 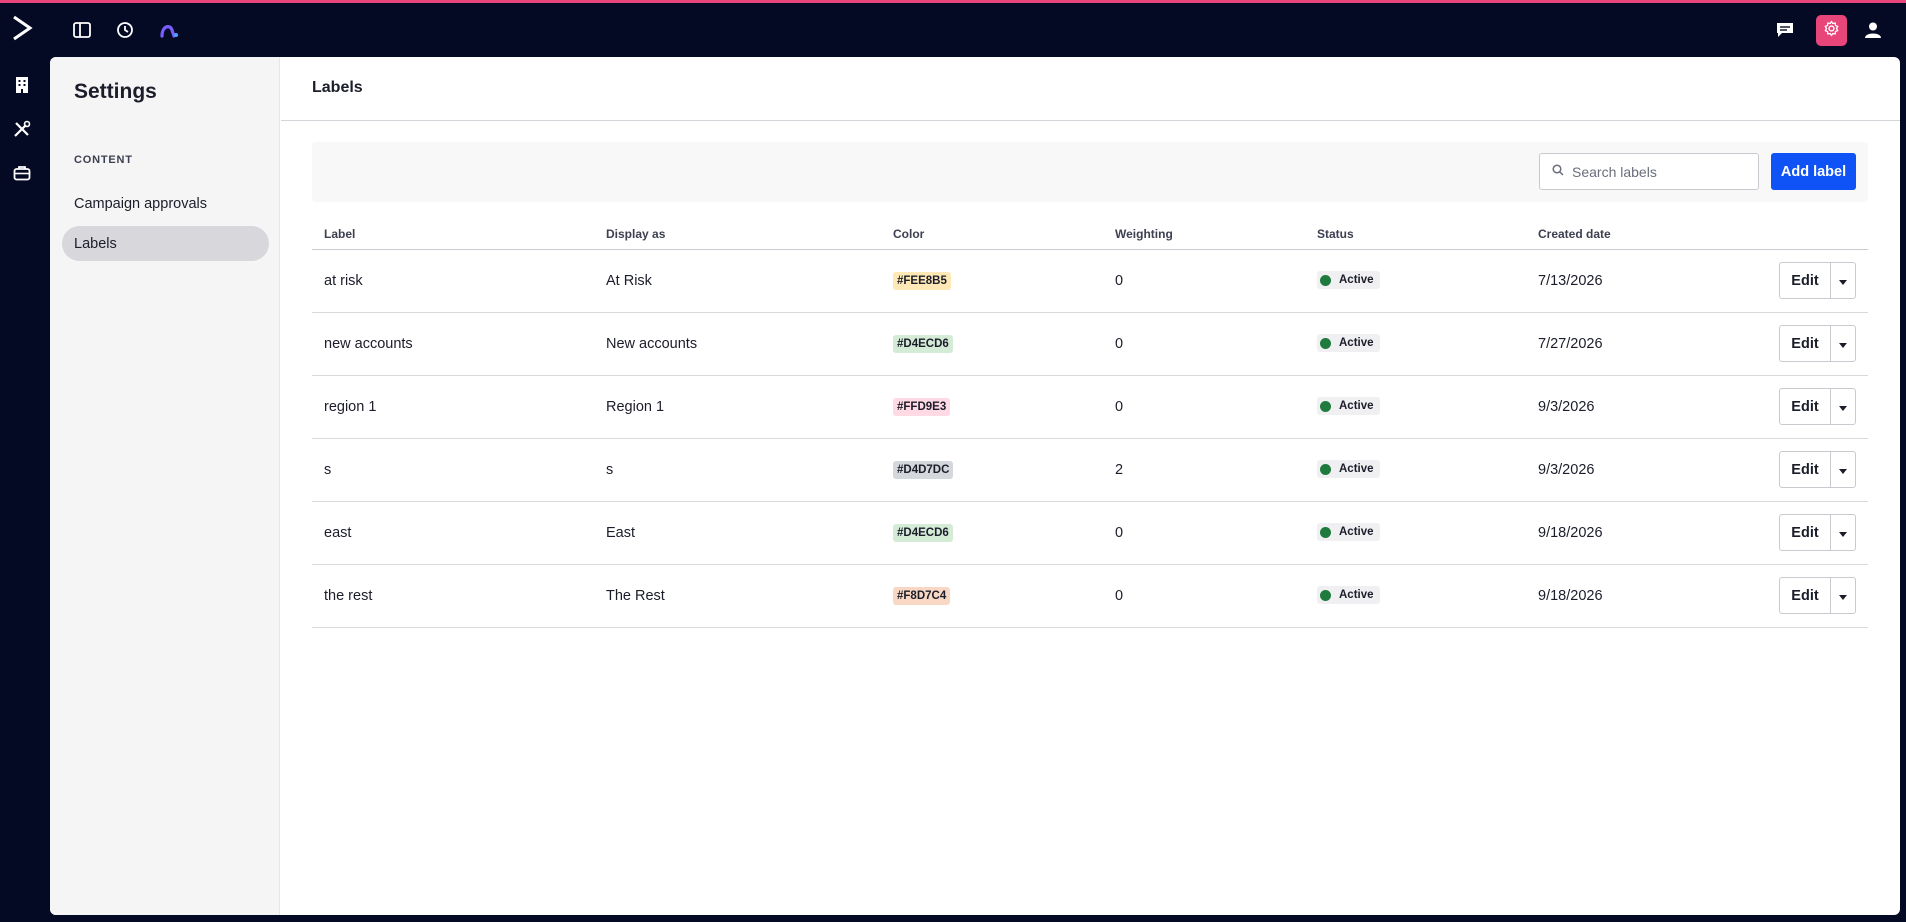 What do you see at coordinates (1813, 171) in the screenshot?
I see `add-label-button: Add label` at bounding box center [1813, 171].